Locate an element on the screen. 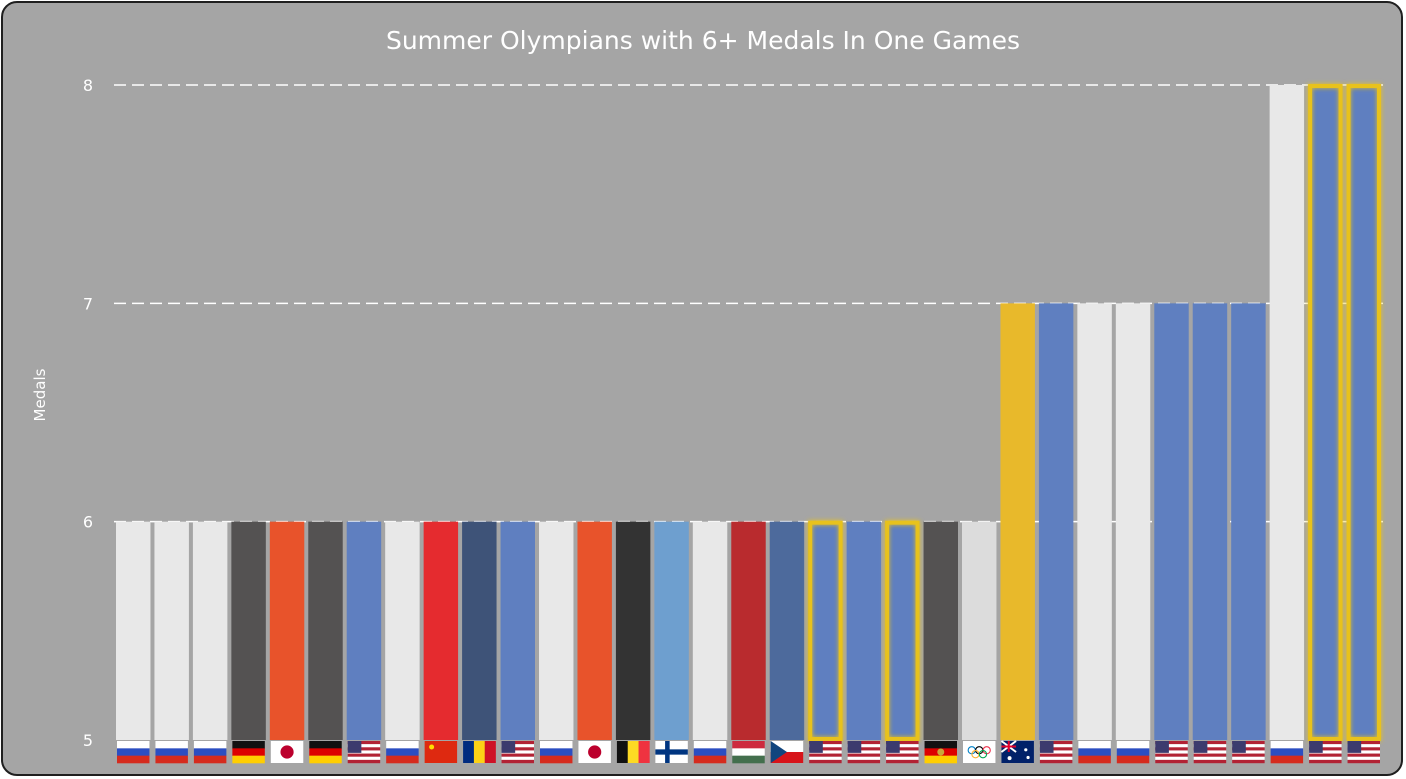  y-axis-label: Medals is located at coordinates (40, 394).